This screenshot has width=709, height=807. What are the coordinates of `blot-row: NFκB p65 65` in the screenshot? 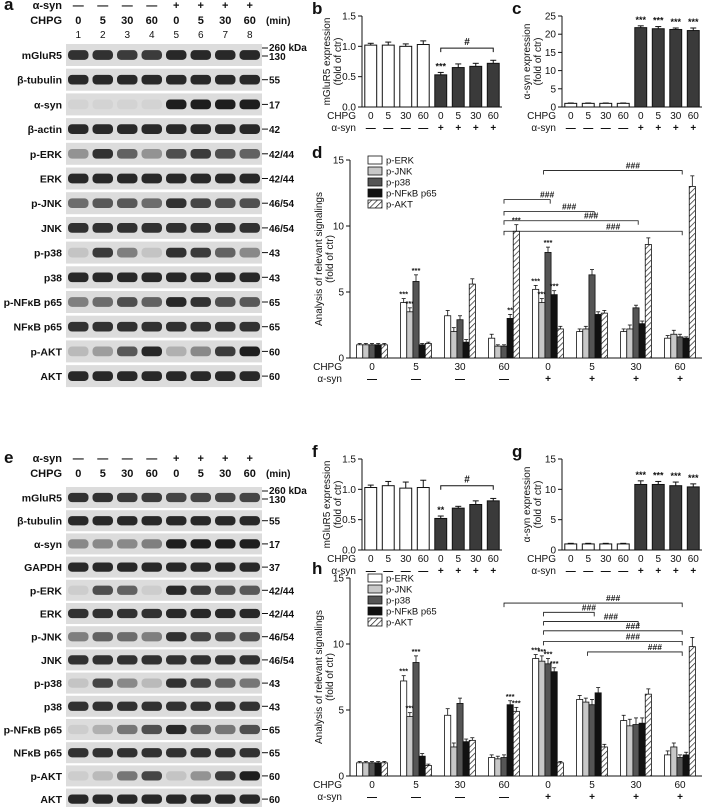 It's located at (147, 753).